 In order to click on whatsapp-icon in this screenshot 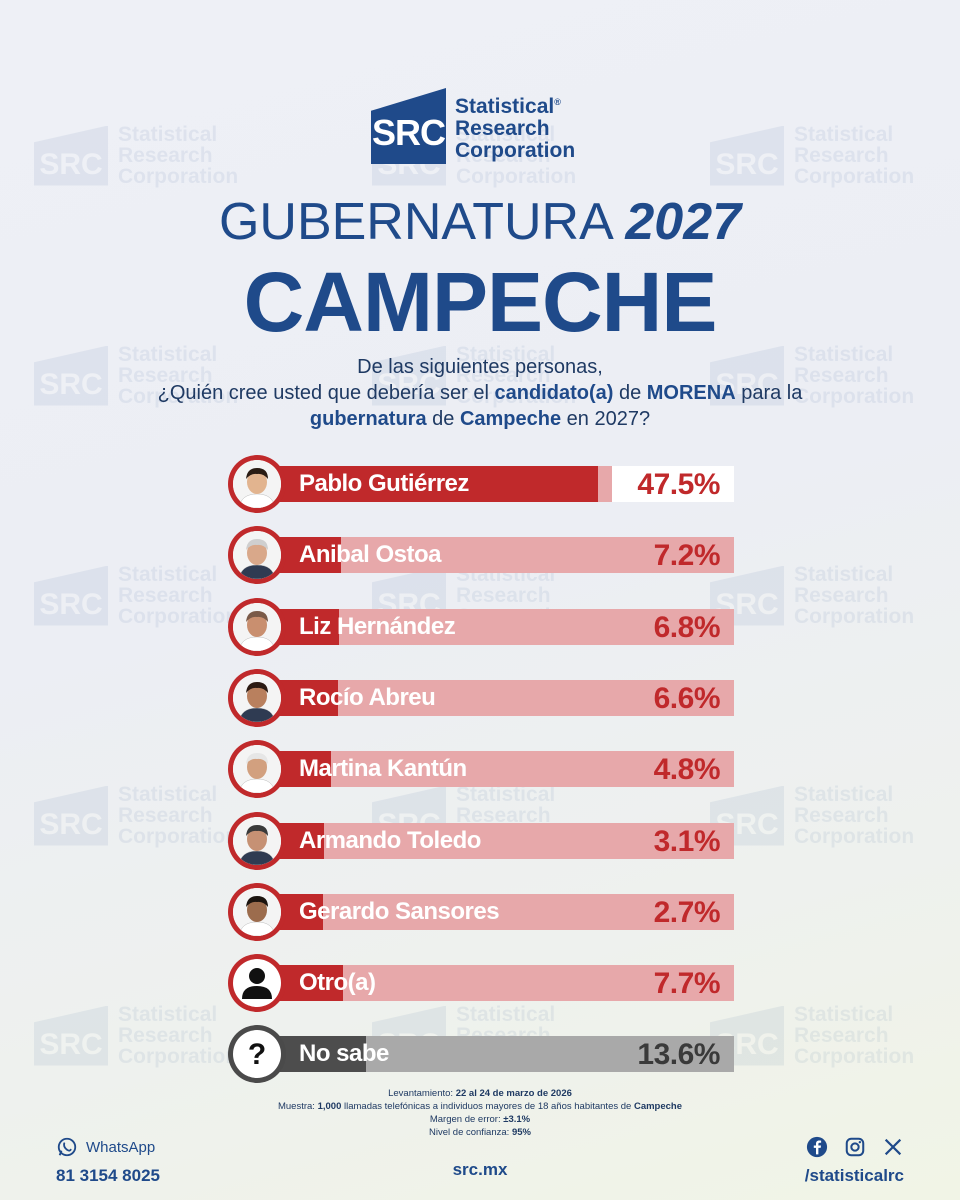, I will do `click(67, 1147)`.